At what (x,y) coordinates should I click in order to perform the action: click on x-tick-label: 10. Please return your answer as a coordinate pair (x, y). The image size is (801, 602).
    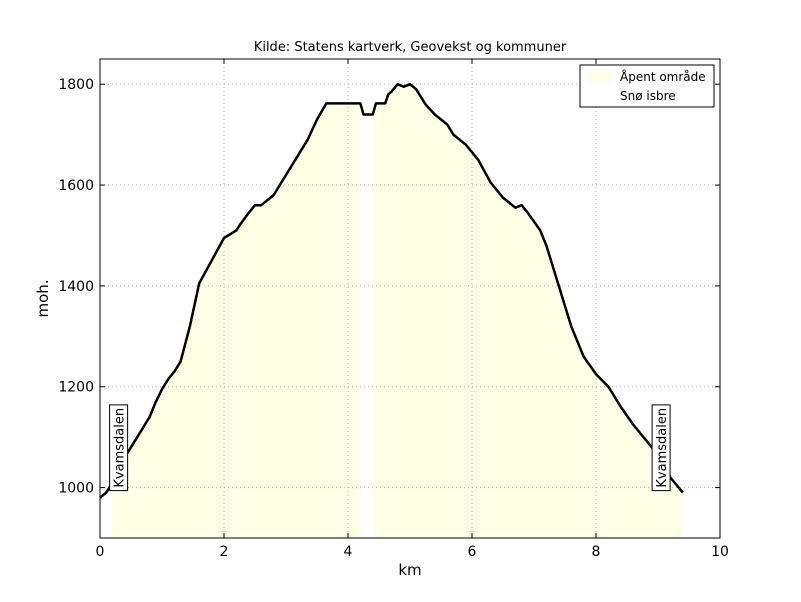
    Looking at the image, I should click on (720, 552).